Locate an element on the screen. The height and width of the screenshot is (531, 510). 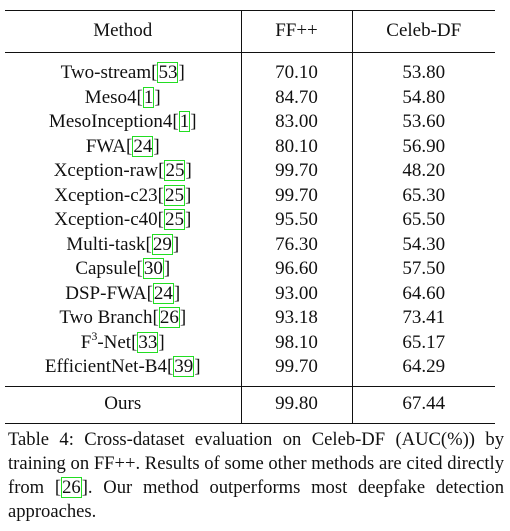
method-superscript: 3 is located at coordinates (94, 335).